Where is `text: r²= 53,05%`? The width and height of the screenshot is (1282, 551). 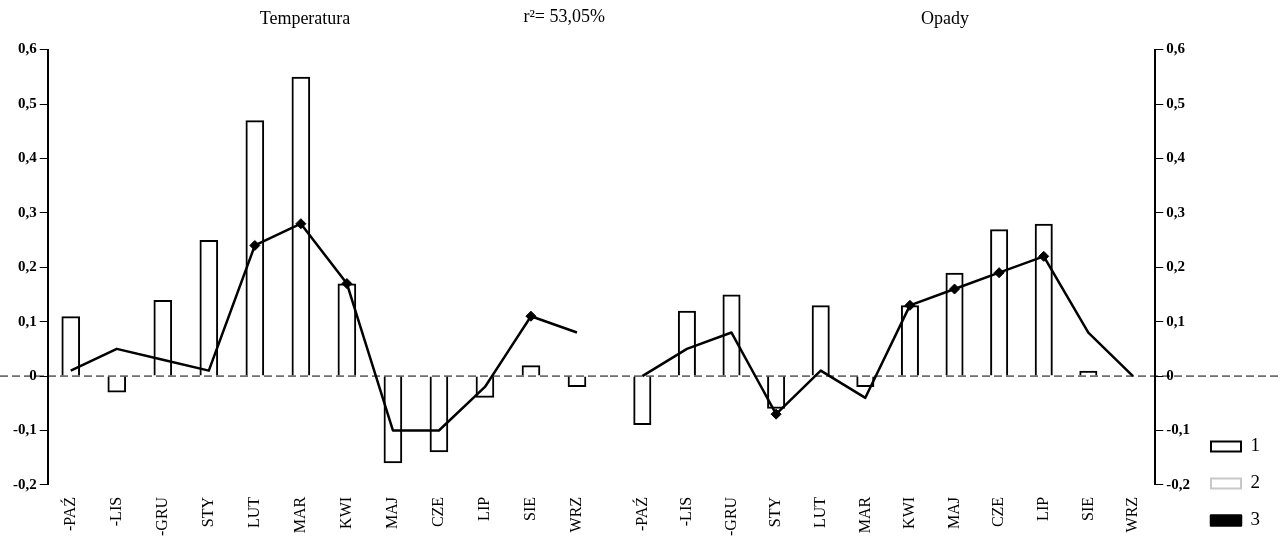
text: r²= 53,05% is located at coordinates (564, 15).